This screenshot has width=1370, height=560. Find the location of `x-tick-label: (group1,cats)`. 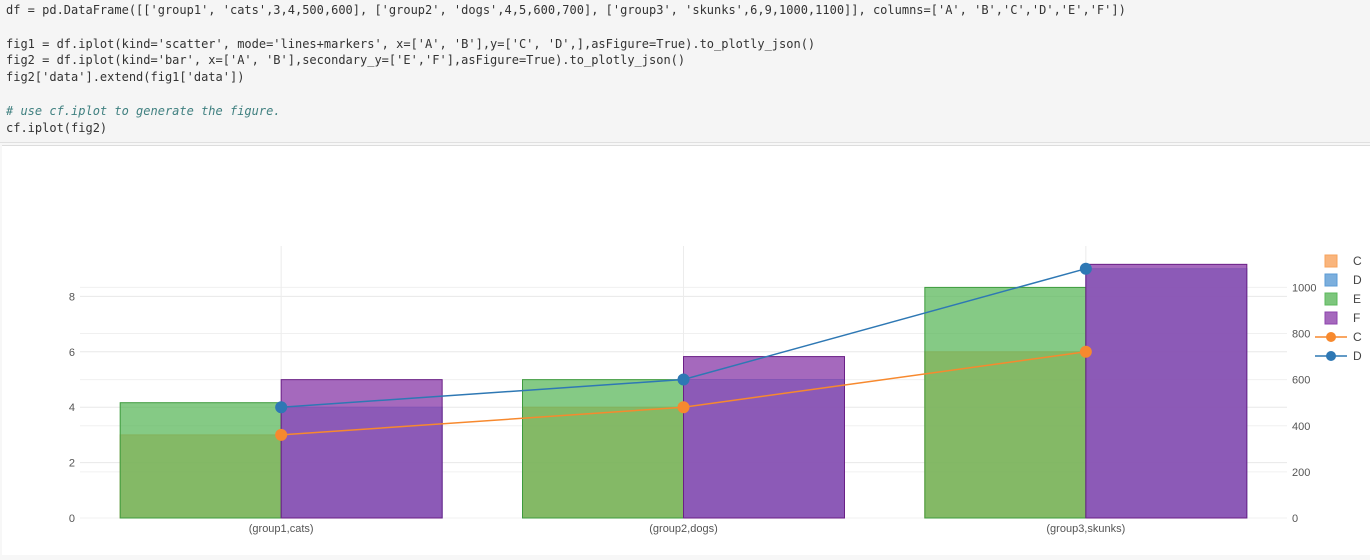

x-tick-label: (group1,cats) is located at coordinates (281, 529).